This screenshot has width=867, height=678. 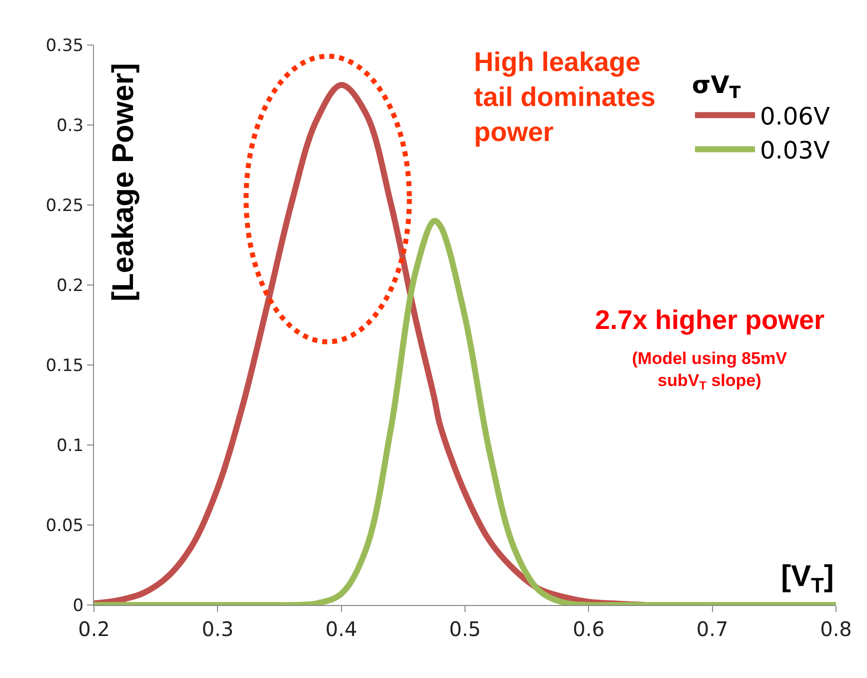 I want to click on y-tick-label: 0, so click(x=78, y=606).